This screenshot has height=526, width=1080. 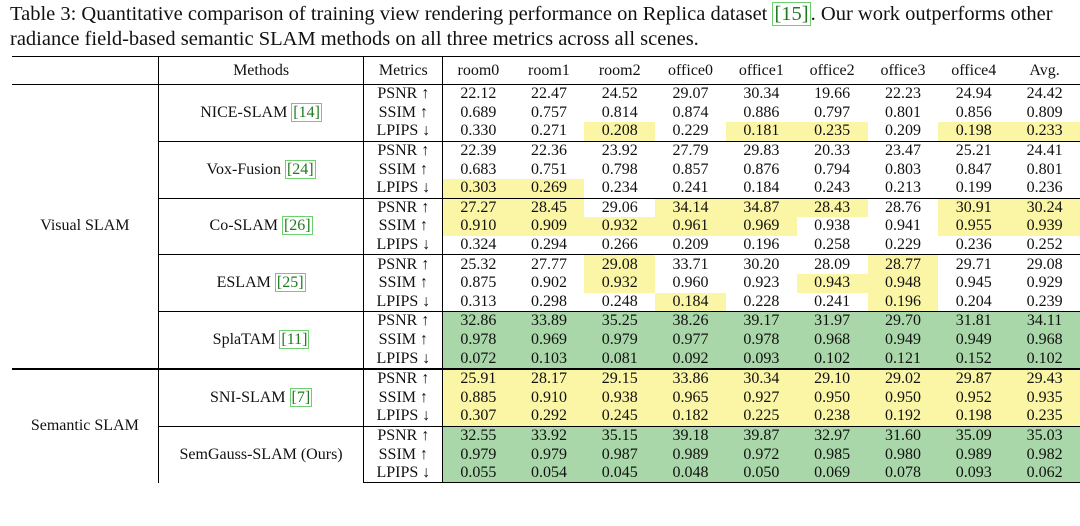 What do you see at coordinates (549, 359) in the screenshot?
I see `metric-value: 0.103` at bounding box center [549, 359].